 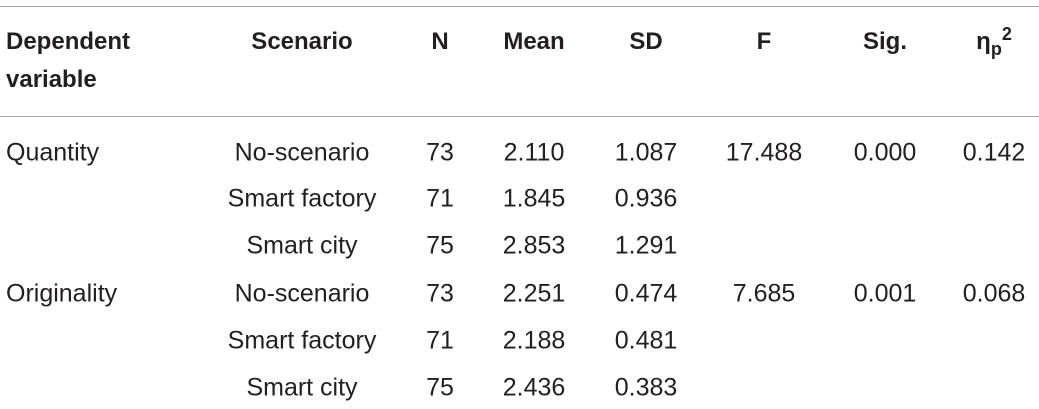 What do you see at coordinates (534, 245) in the screenshot?
I see `mean: 2.853` at bounding box center [534, 245].